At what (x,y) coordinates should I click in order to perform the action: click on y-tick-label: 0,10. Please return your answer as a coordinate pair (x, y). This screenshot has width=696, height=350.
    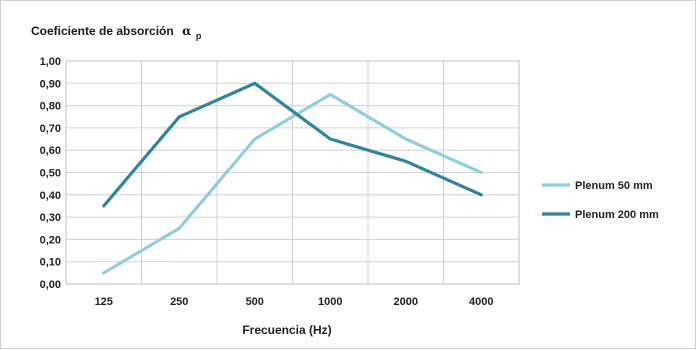
    Looking at the image, I should click on (50, 263).